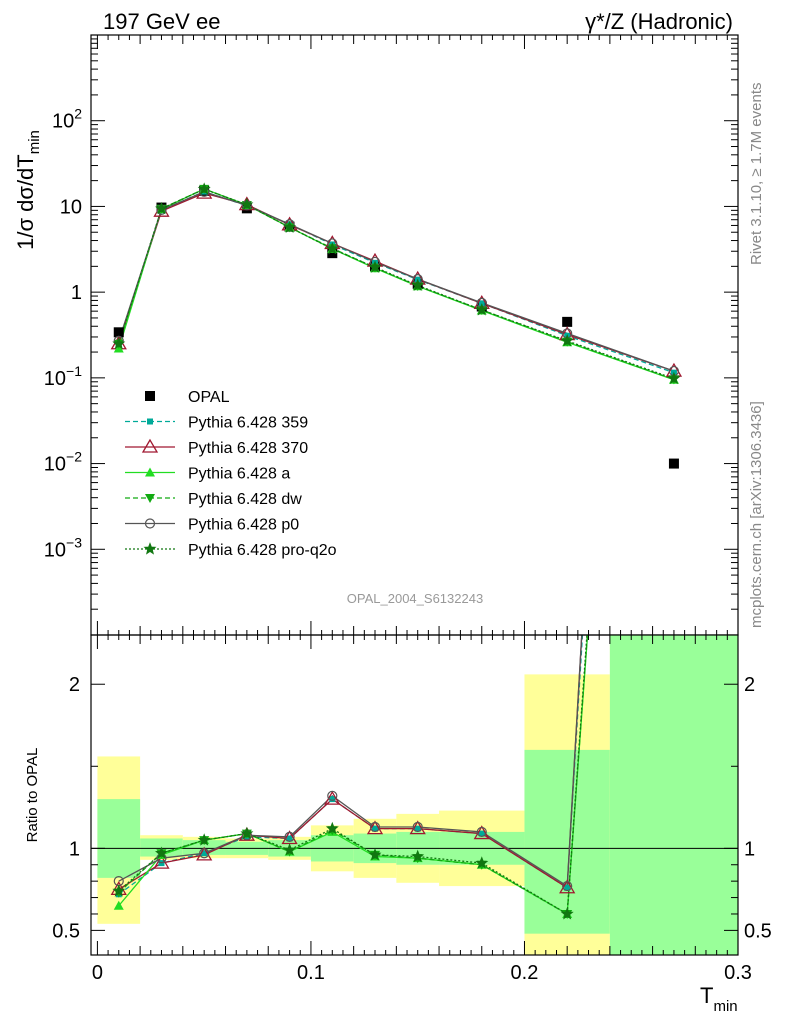  Describe the element at coordinates (74, 849) in the screenshot. I see `ratio-y-tick-label-left-1: 1` at that location.